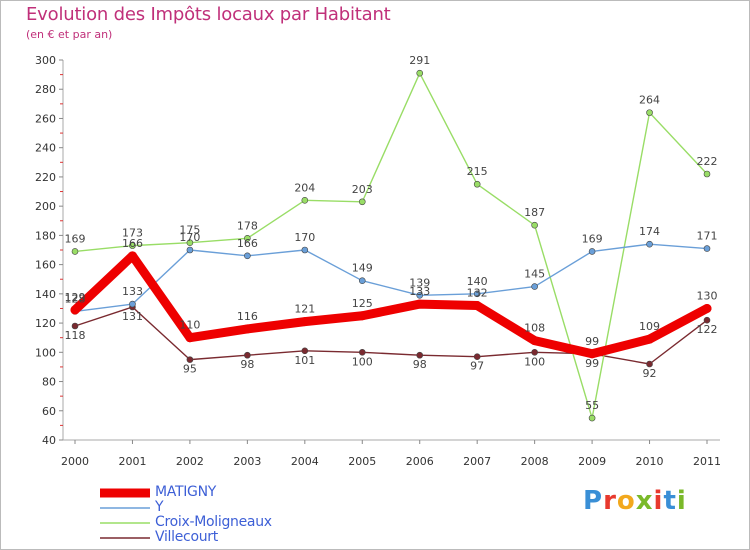  Describe the element at coordinates (592, 461) in the screenshot. I see `x-tick-label: 2009` at that location.